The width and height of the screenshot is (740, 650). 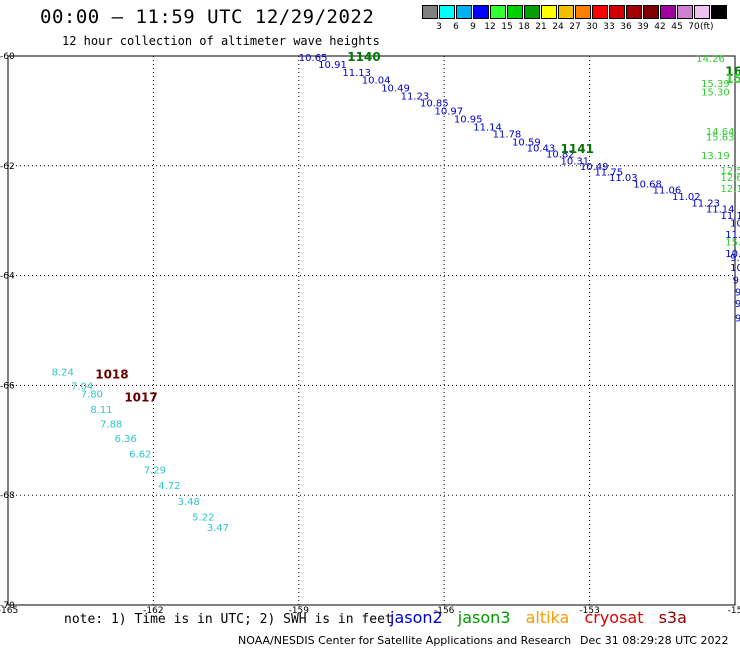 I want to click on wave-height-label: 14.26, so click(x=710, y=59).